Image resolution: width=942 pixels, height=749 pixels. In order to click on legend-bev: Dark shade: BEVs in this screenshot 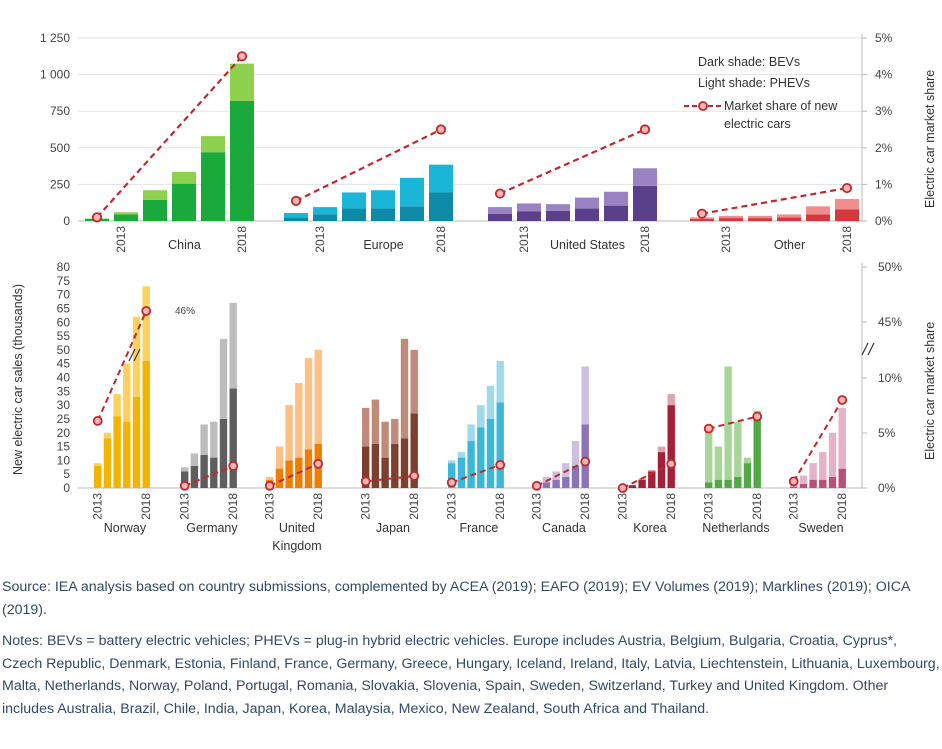, I will do `click(749, 62)`.